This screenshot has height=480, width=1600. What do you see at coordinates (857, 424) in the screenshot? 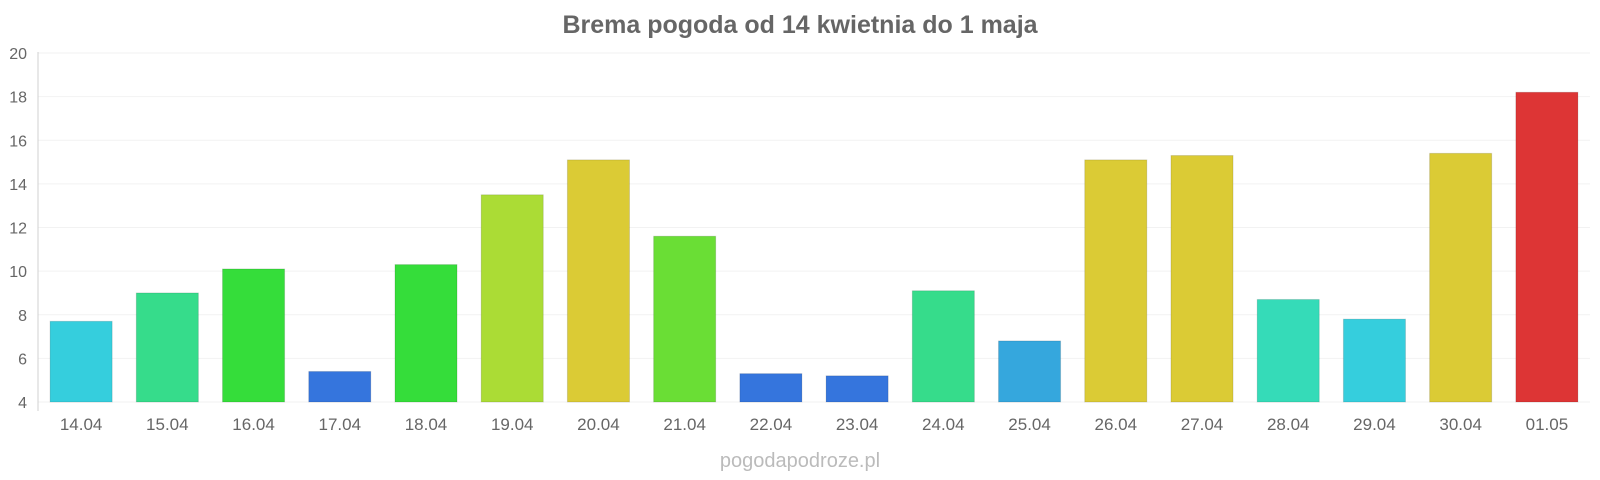
I see `x-tick-label: 23.04` at bounding box center [857, 424].